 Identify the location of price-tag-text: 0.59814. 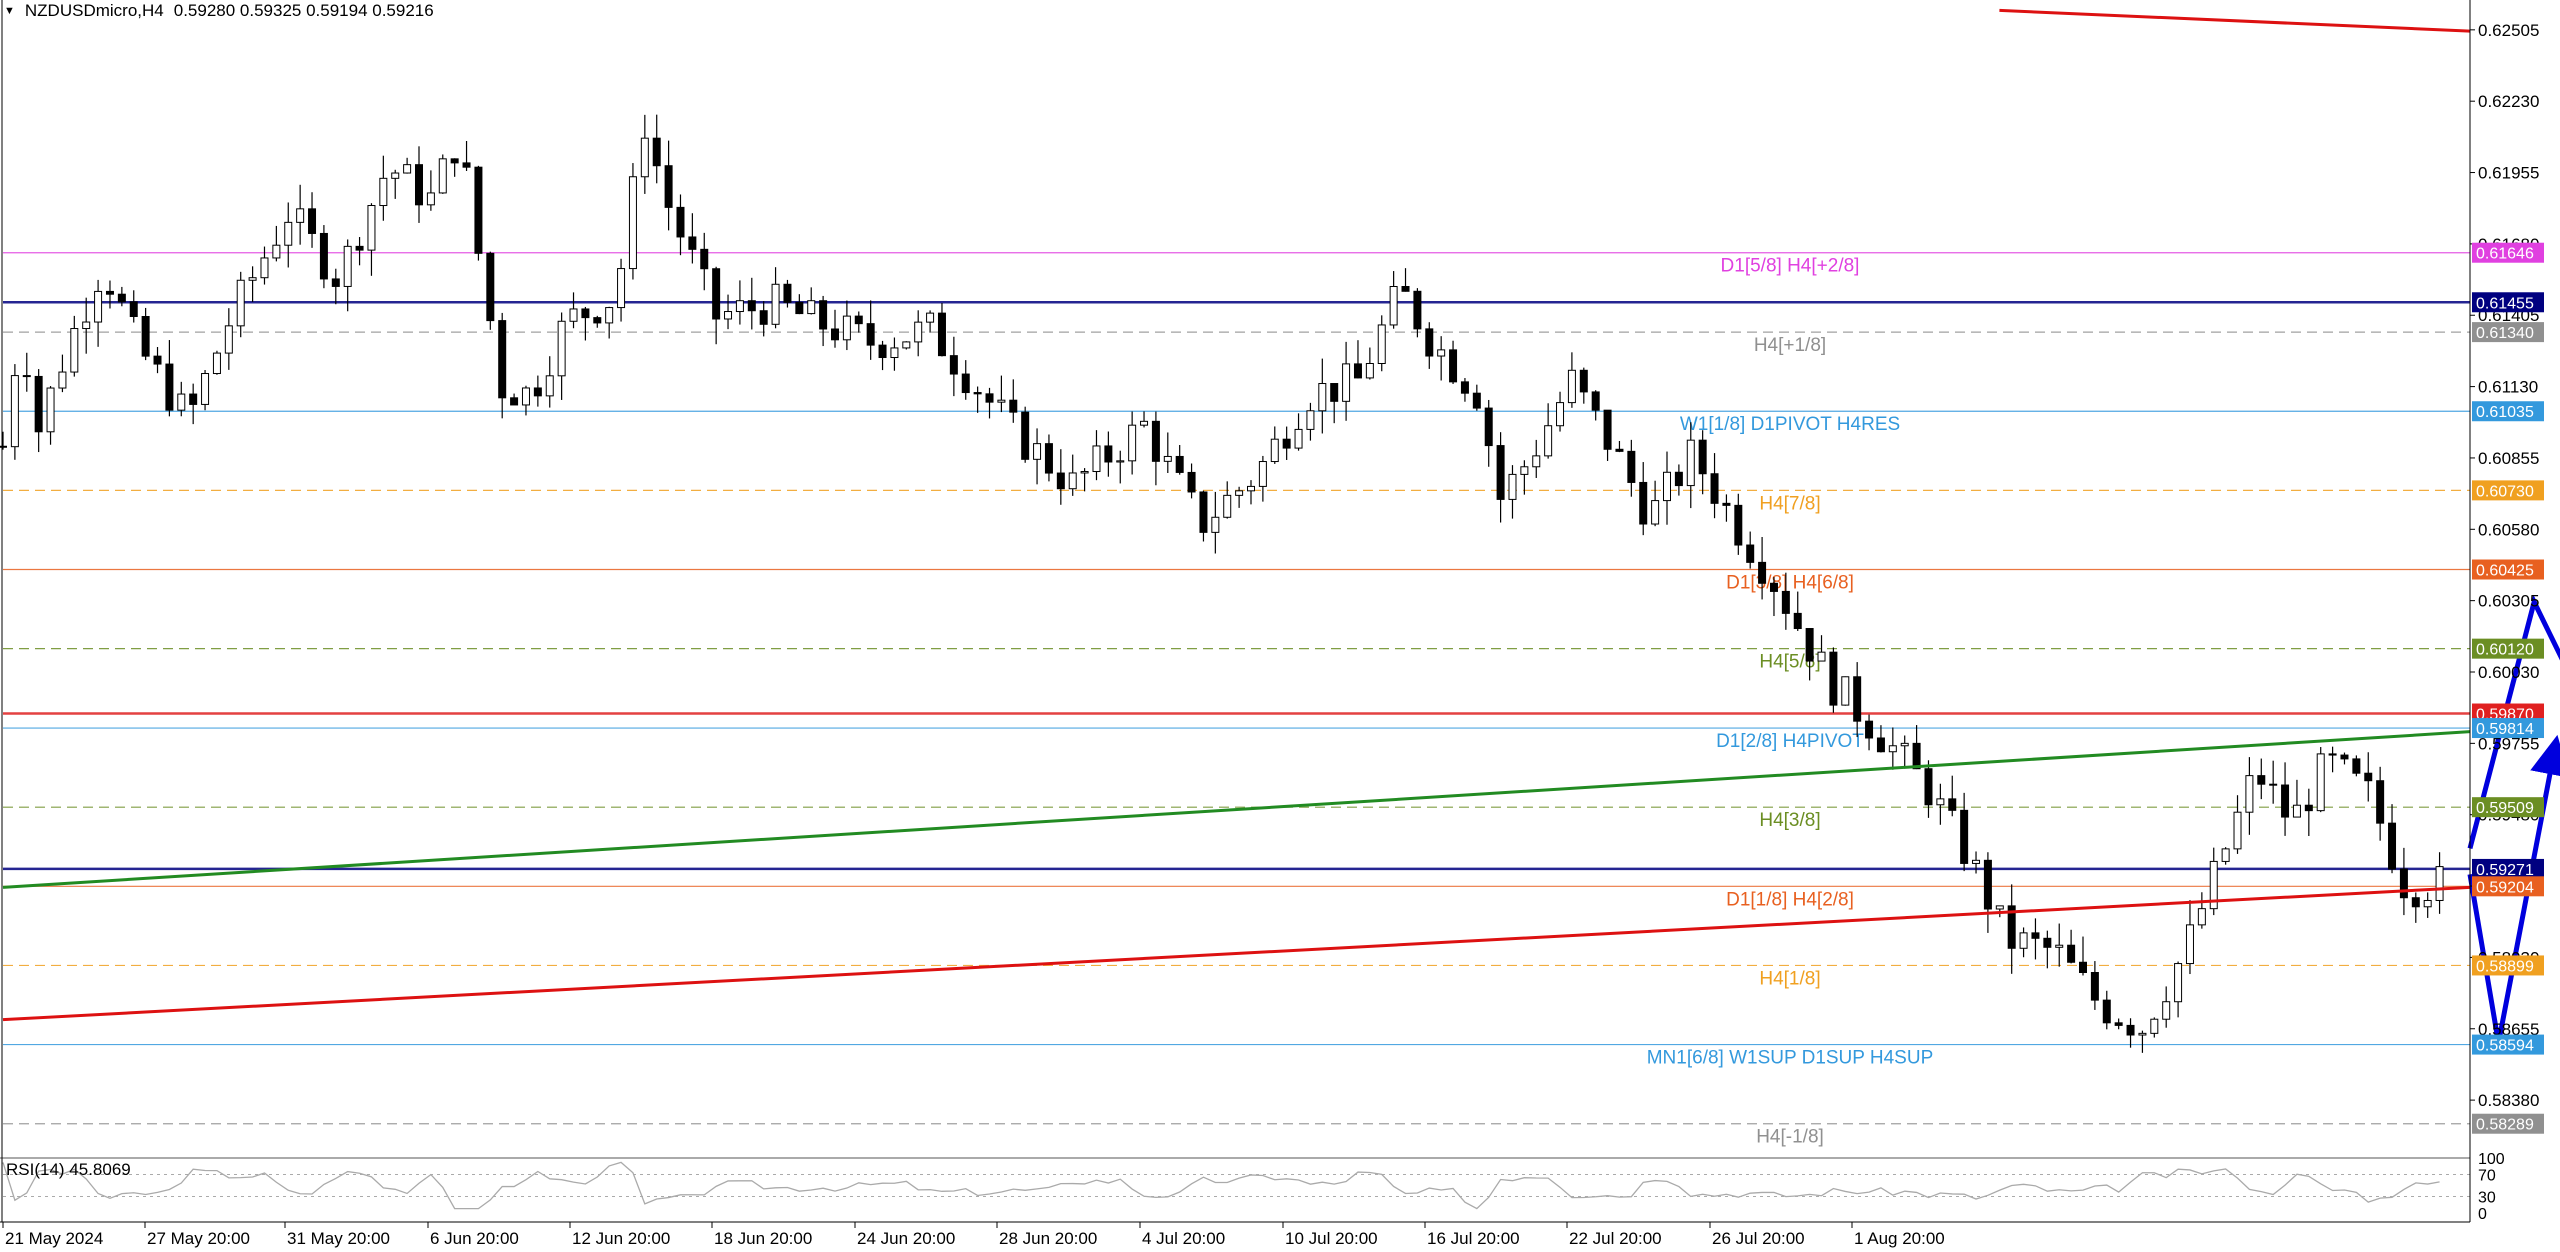
(2505, 729).